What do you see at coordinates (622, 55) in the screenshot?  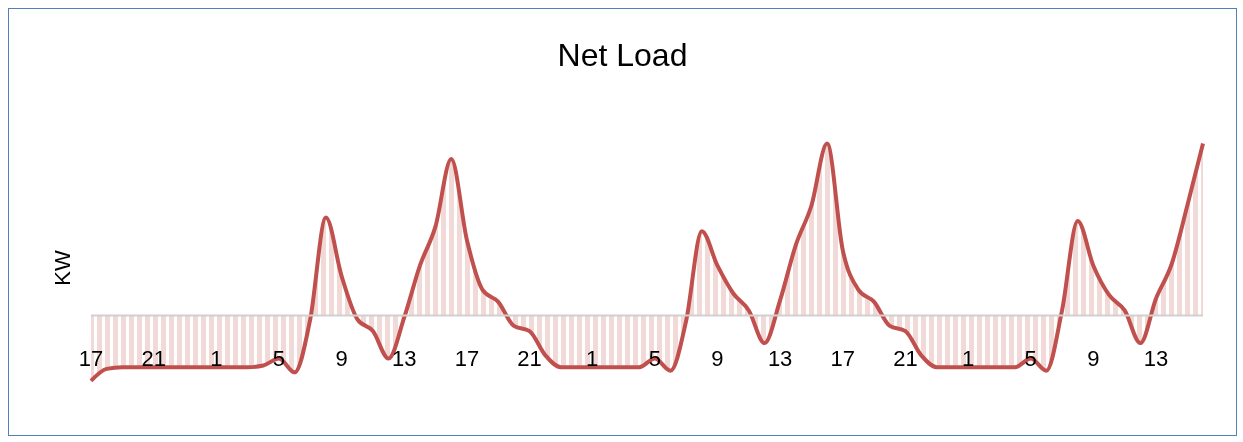 I see `chart-title: Net Load` at bounding box center [622, 55].